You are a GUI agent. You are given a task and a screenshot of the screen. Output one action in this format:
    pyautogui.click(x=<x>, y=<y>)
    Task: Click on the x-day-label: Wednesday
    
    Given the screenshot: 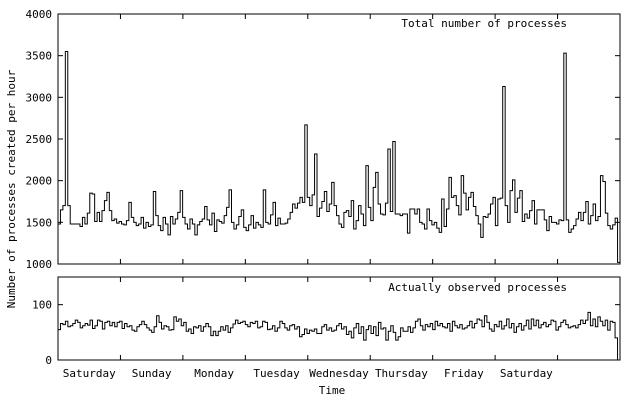 What is the action you would take?
    pyautogui.click(x=339, y=373)
    